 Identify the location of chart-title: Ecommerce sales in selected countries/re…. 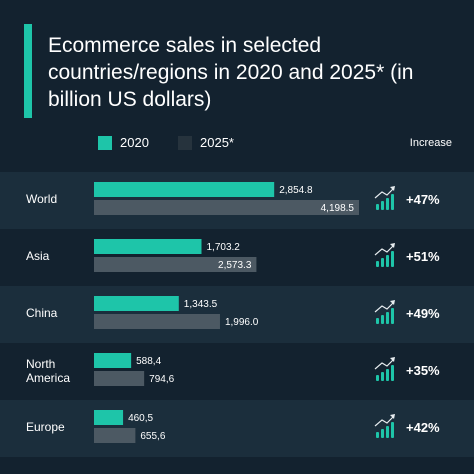
(231, 72).